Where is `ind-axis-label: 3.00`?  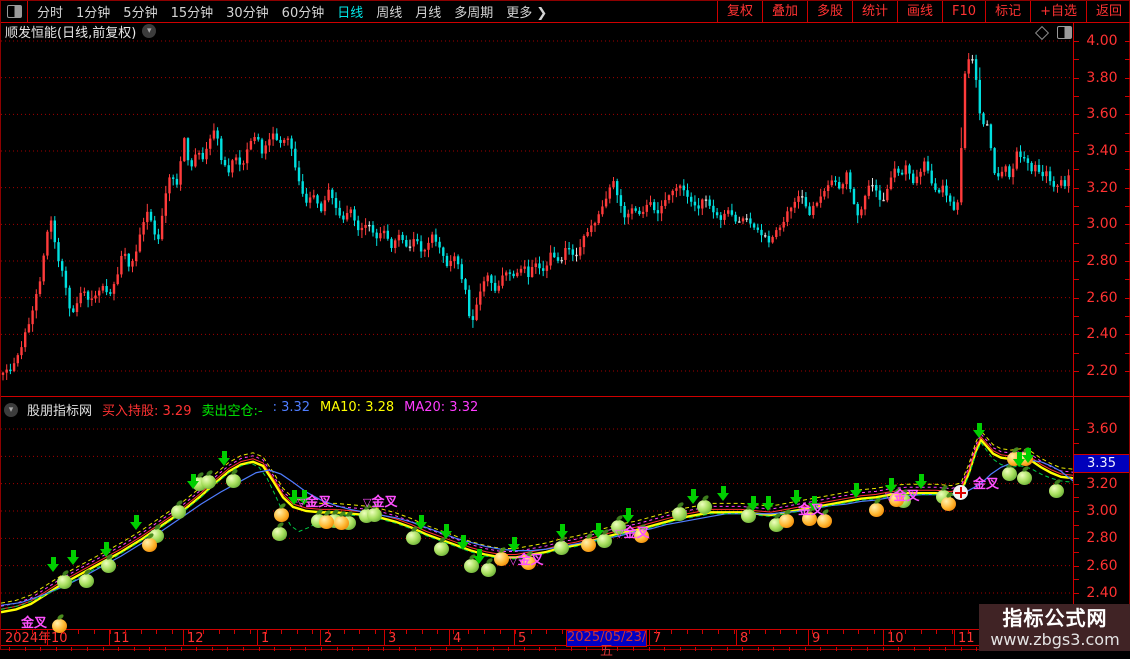
ind-axis-label: 3.00 is located at coordinates (1102, 511).